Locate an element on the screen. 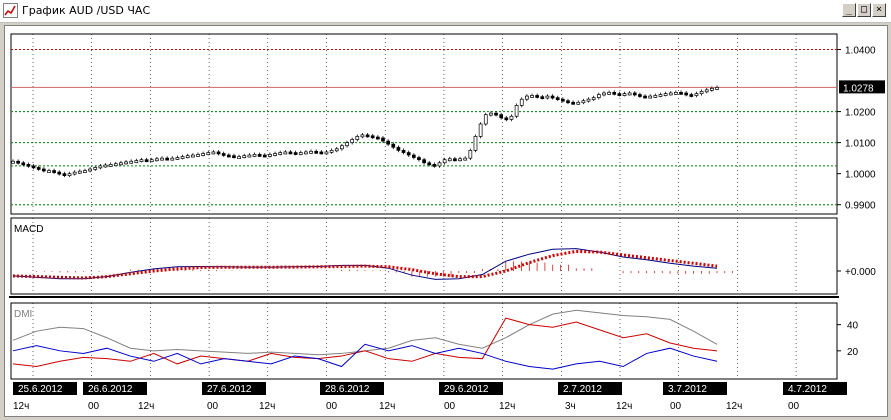  macd-layer: +0.000 is located at coordinates (444, 264).